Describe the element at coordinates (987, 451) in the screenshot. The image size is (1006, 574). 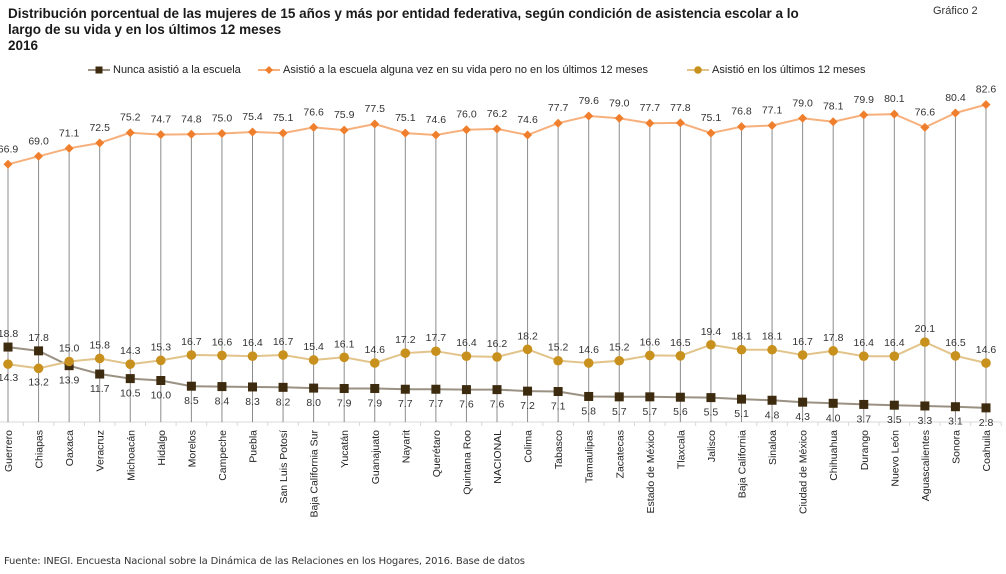
I see `category-label: Coahuila` at that location.